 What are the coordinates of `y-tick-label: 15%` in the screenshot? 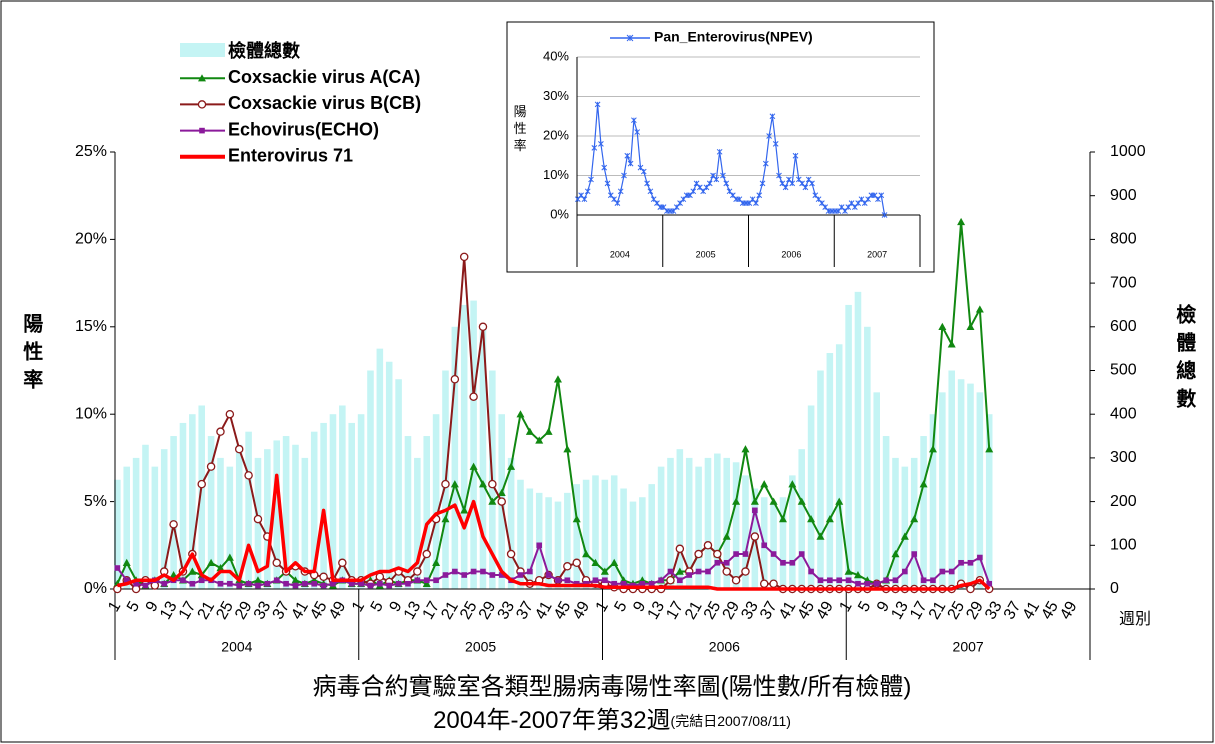 It's located at (91, 326).